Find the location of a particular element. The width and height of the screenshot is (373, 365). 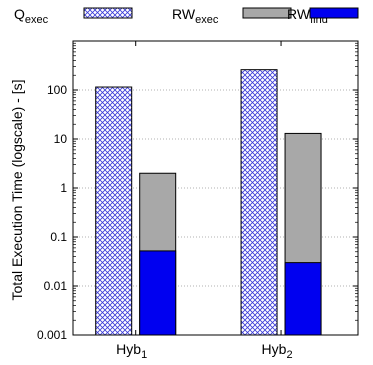

legend: Qexec RWexec RWfind is located at coordinates (186, 16).